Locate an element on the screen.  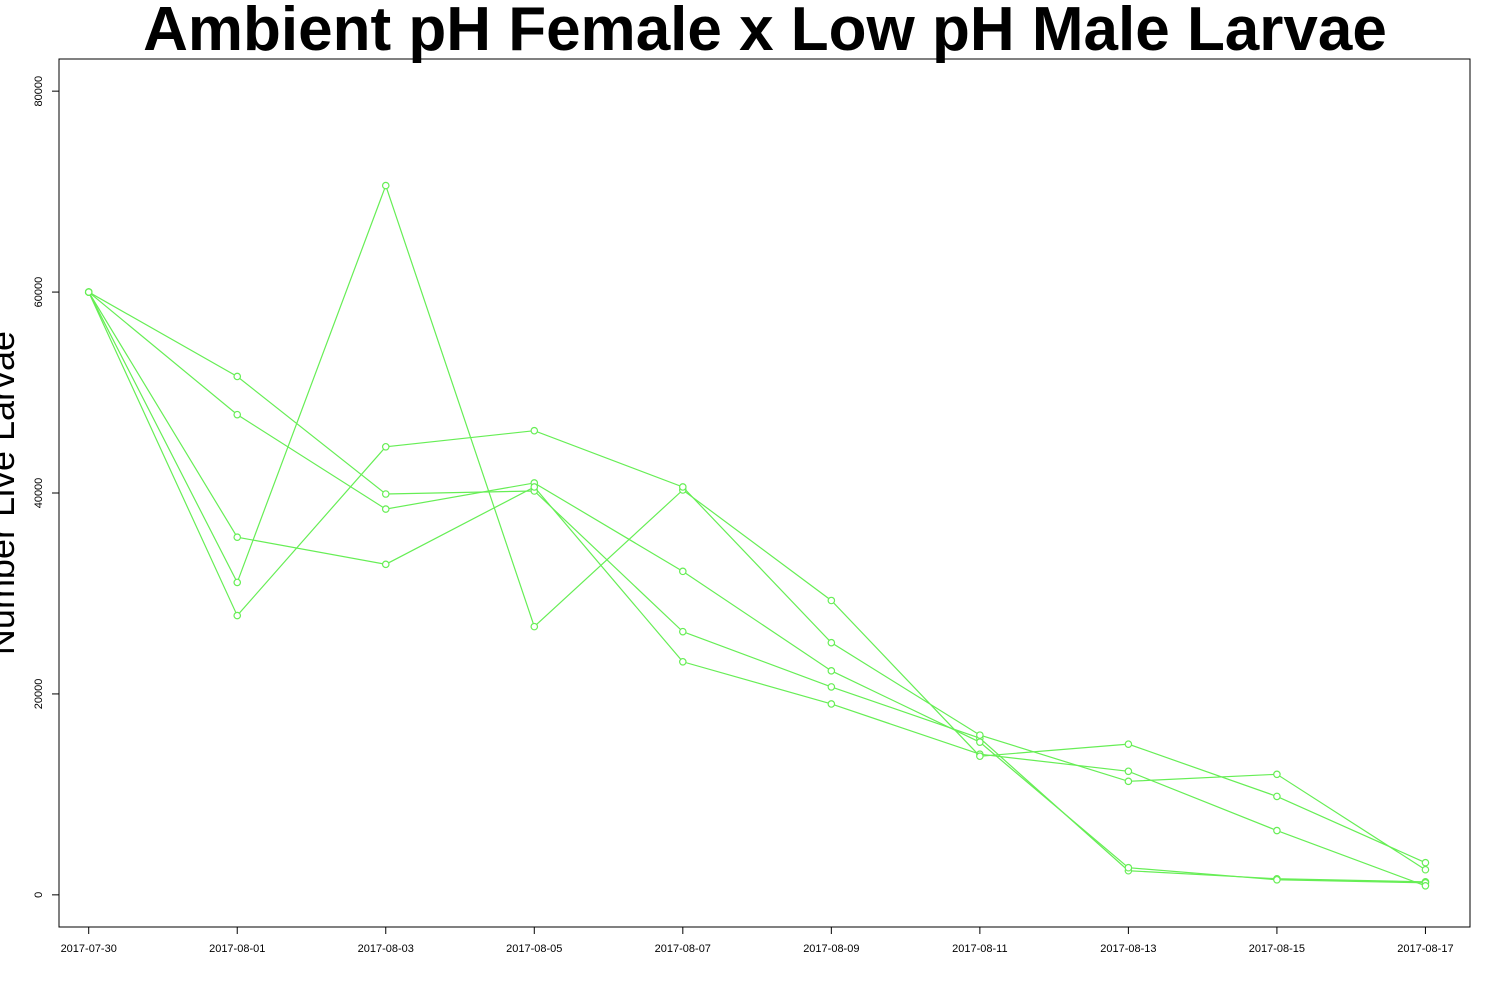
y-tick-label: 40000 is located at coordinates (39, 493).